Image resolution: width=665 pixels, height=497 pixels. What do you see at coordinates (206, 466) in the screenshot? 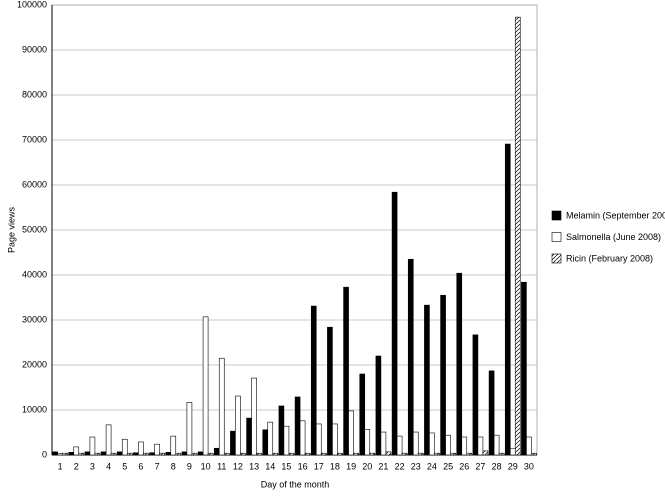
I see `x-tick-label: 10` at bounding box center [206, 466].